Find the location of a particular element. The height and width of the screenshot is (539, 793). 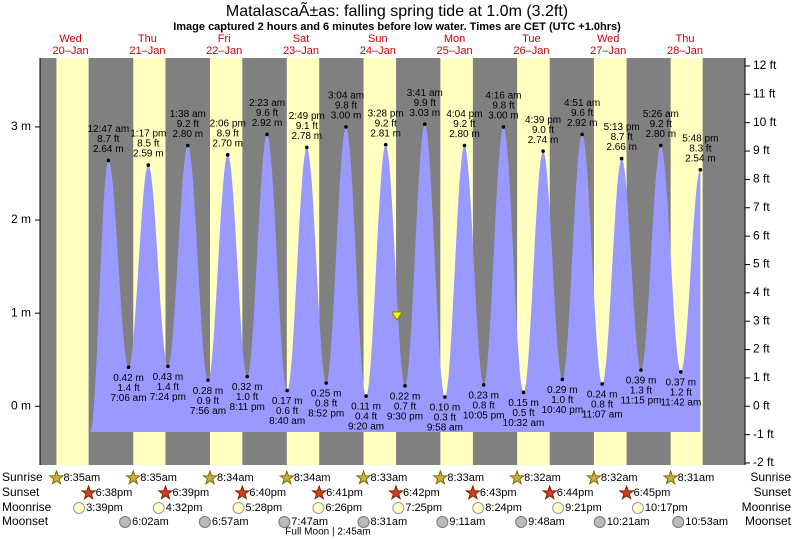

tide-label: 11:07 am is located at coordinates (602, 415).